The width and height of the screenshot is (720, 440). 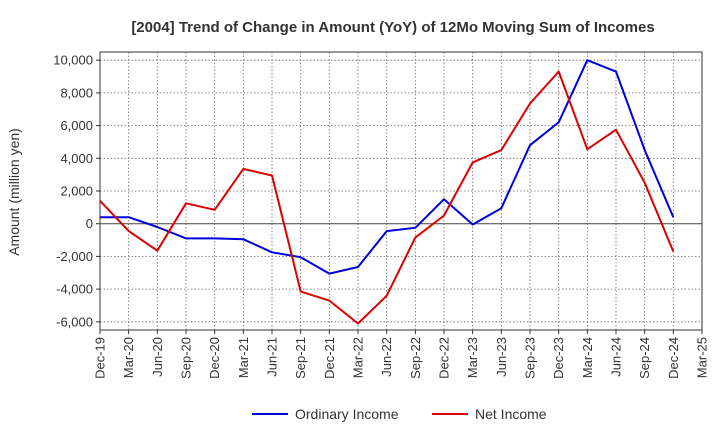 What do you see at coordinates (702, 357) in the screenshot?
I see `x-tick-label: Mar-25` at bounding box center [702, 357].